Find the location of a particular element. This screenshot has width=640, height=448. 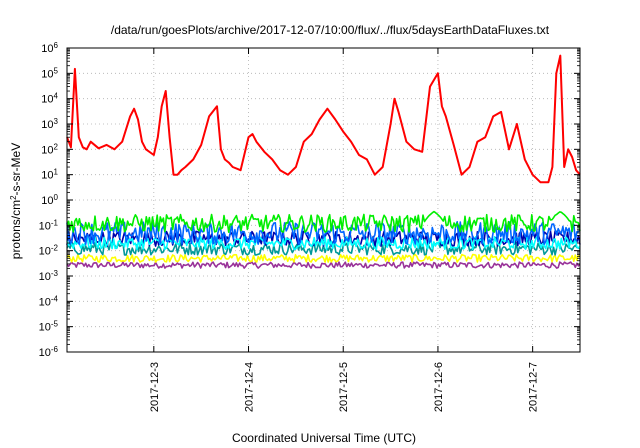

x-tick-label: 2017-12-5 is located at coordinates (344, 387).